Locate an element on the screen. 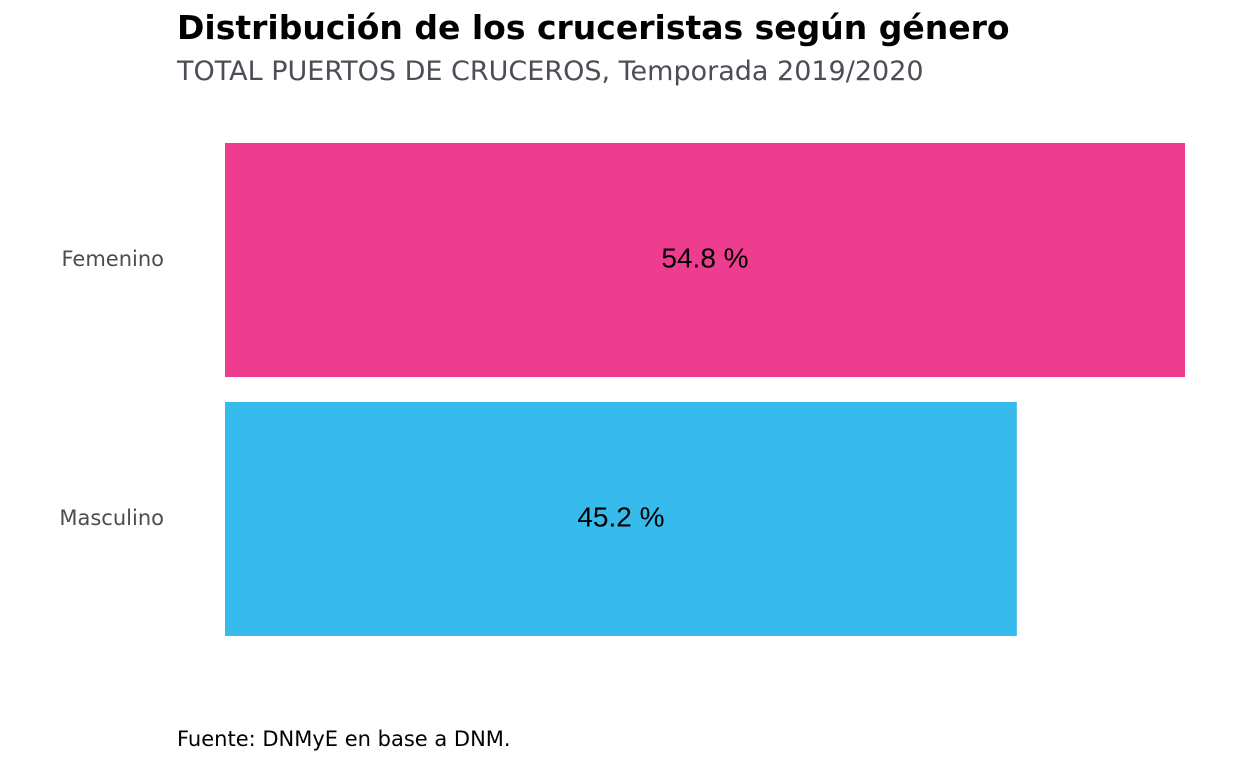  source-caption: Fuente: DNMyE en base a DNM. is located at coordinates (344, 739).